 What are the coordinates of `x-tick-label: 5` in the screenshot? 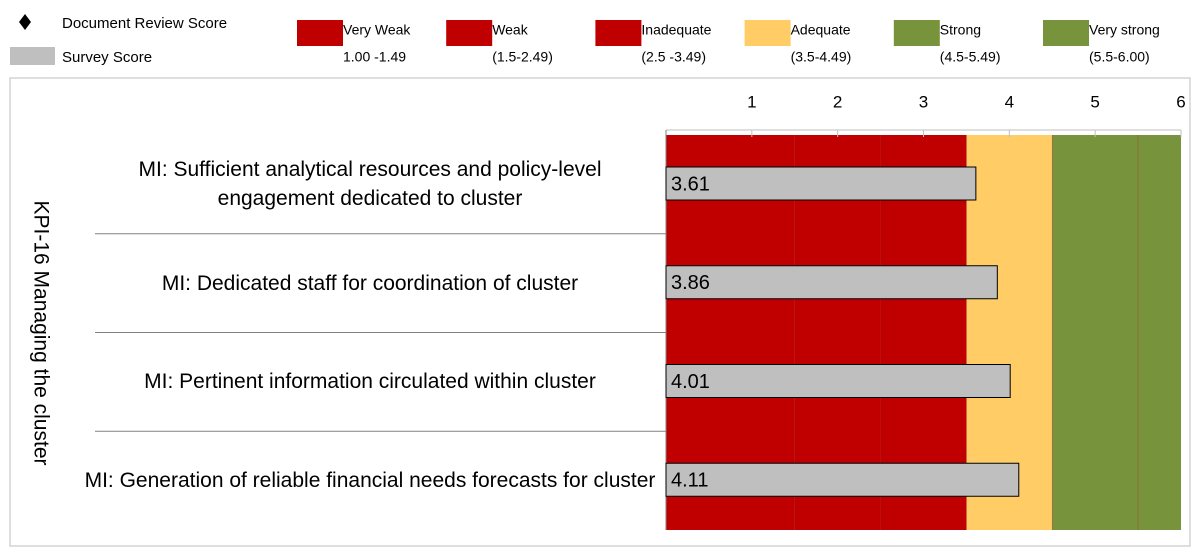 It's located at (1094, 101).